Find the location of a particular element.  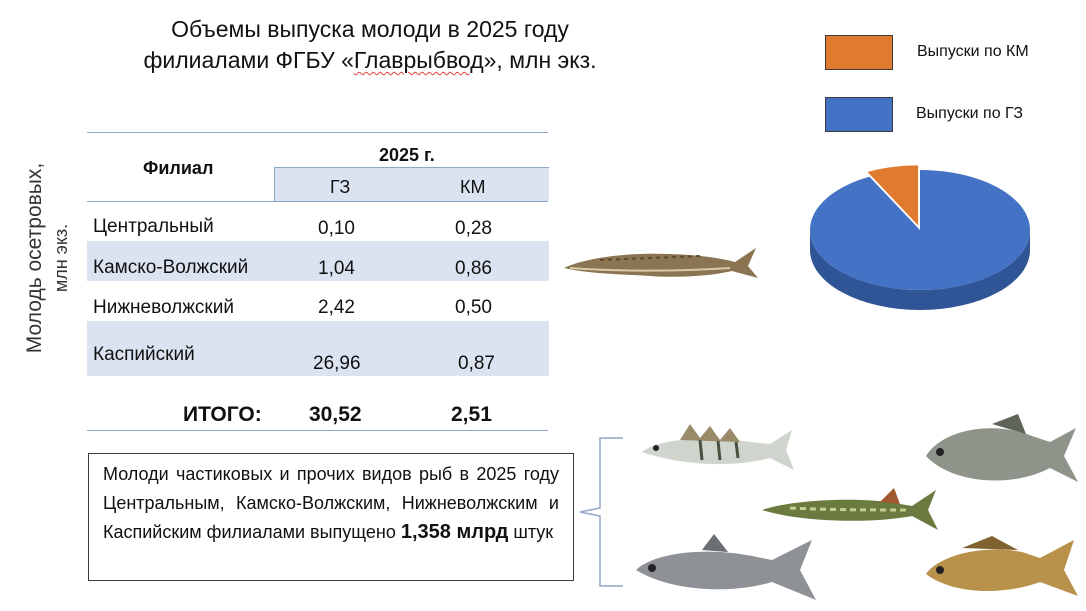

title-org-name: Главрыбвод is located at coordinates (418, 60).